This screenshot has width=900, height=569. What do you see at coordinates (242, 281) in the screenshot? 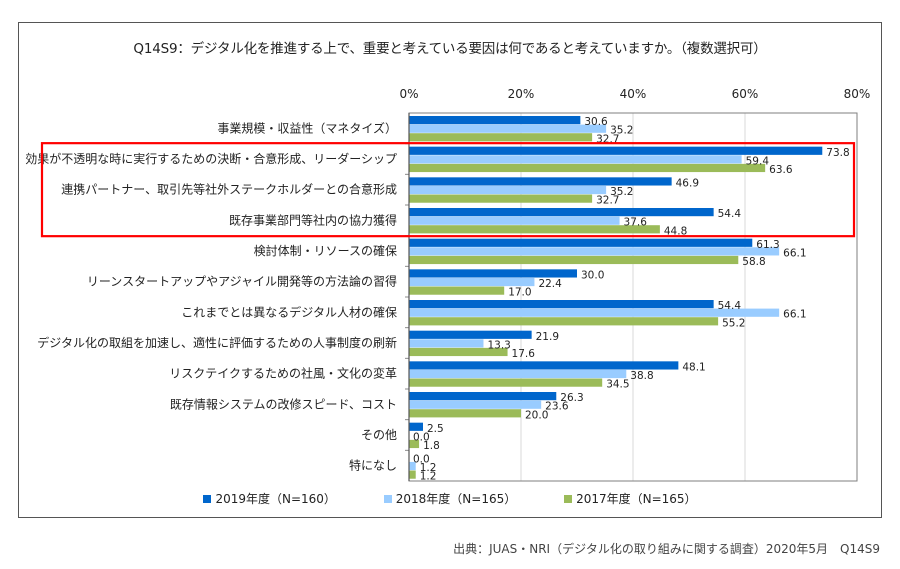
I see `category-label: リーンスタートアップやアジャイル開発等の方法論の習得` at bounding box center [242, 281].